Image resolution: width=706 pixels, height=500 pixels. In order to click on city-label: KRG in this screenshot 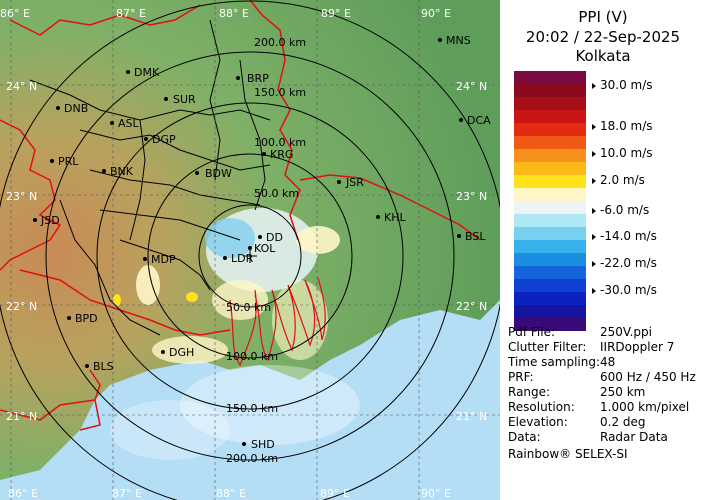, I will do `click(281, 154)`.